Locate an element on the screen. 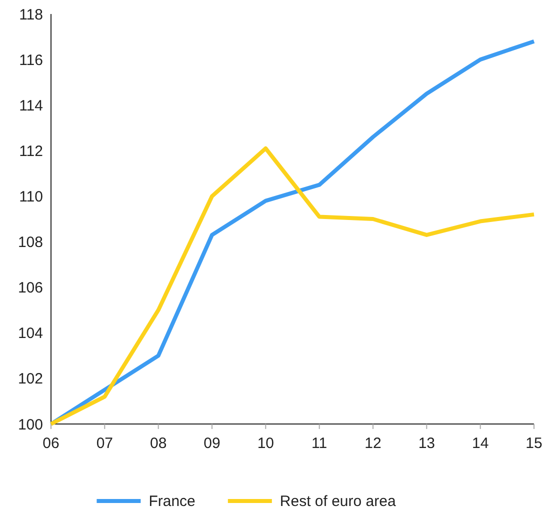  y-tick-label: 116 is located at coordinates (31, 60).